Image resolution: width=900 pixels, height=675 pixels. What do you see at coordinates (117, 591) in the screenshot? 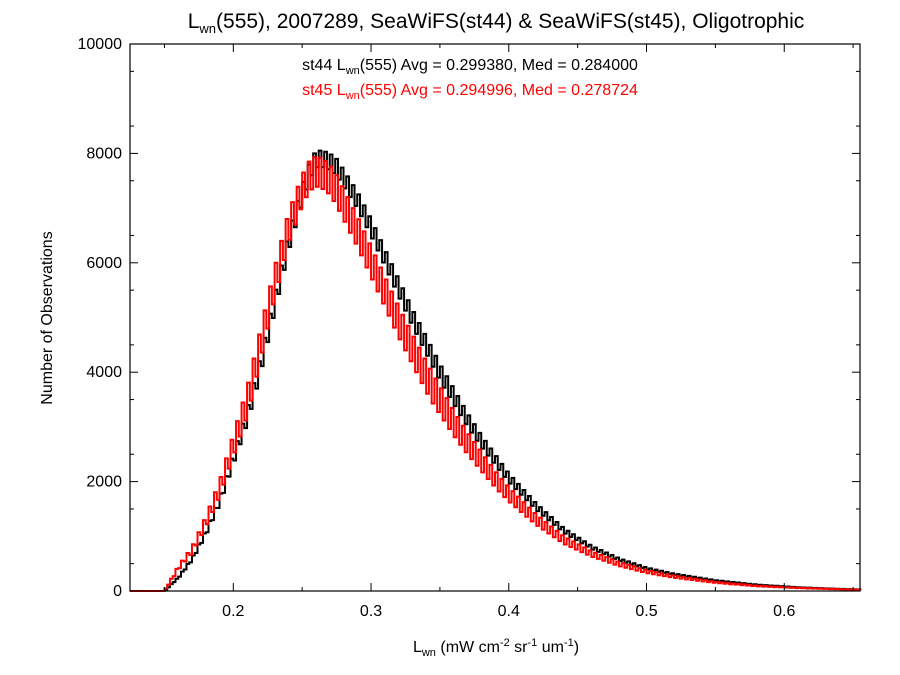
I see `y-tick-label: 0` at bounding box center [117, 591].